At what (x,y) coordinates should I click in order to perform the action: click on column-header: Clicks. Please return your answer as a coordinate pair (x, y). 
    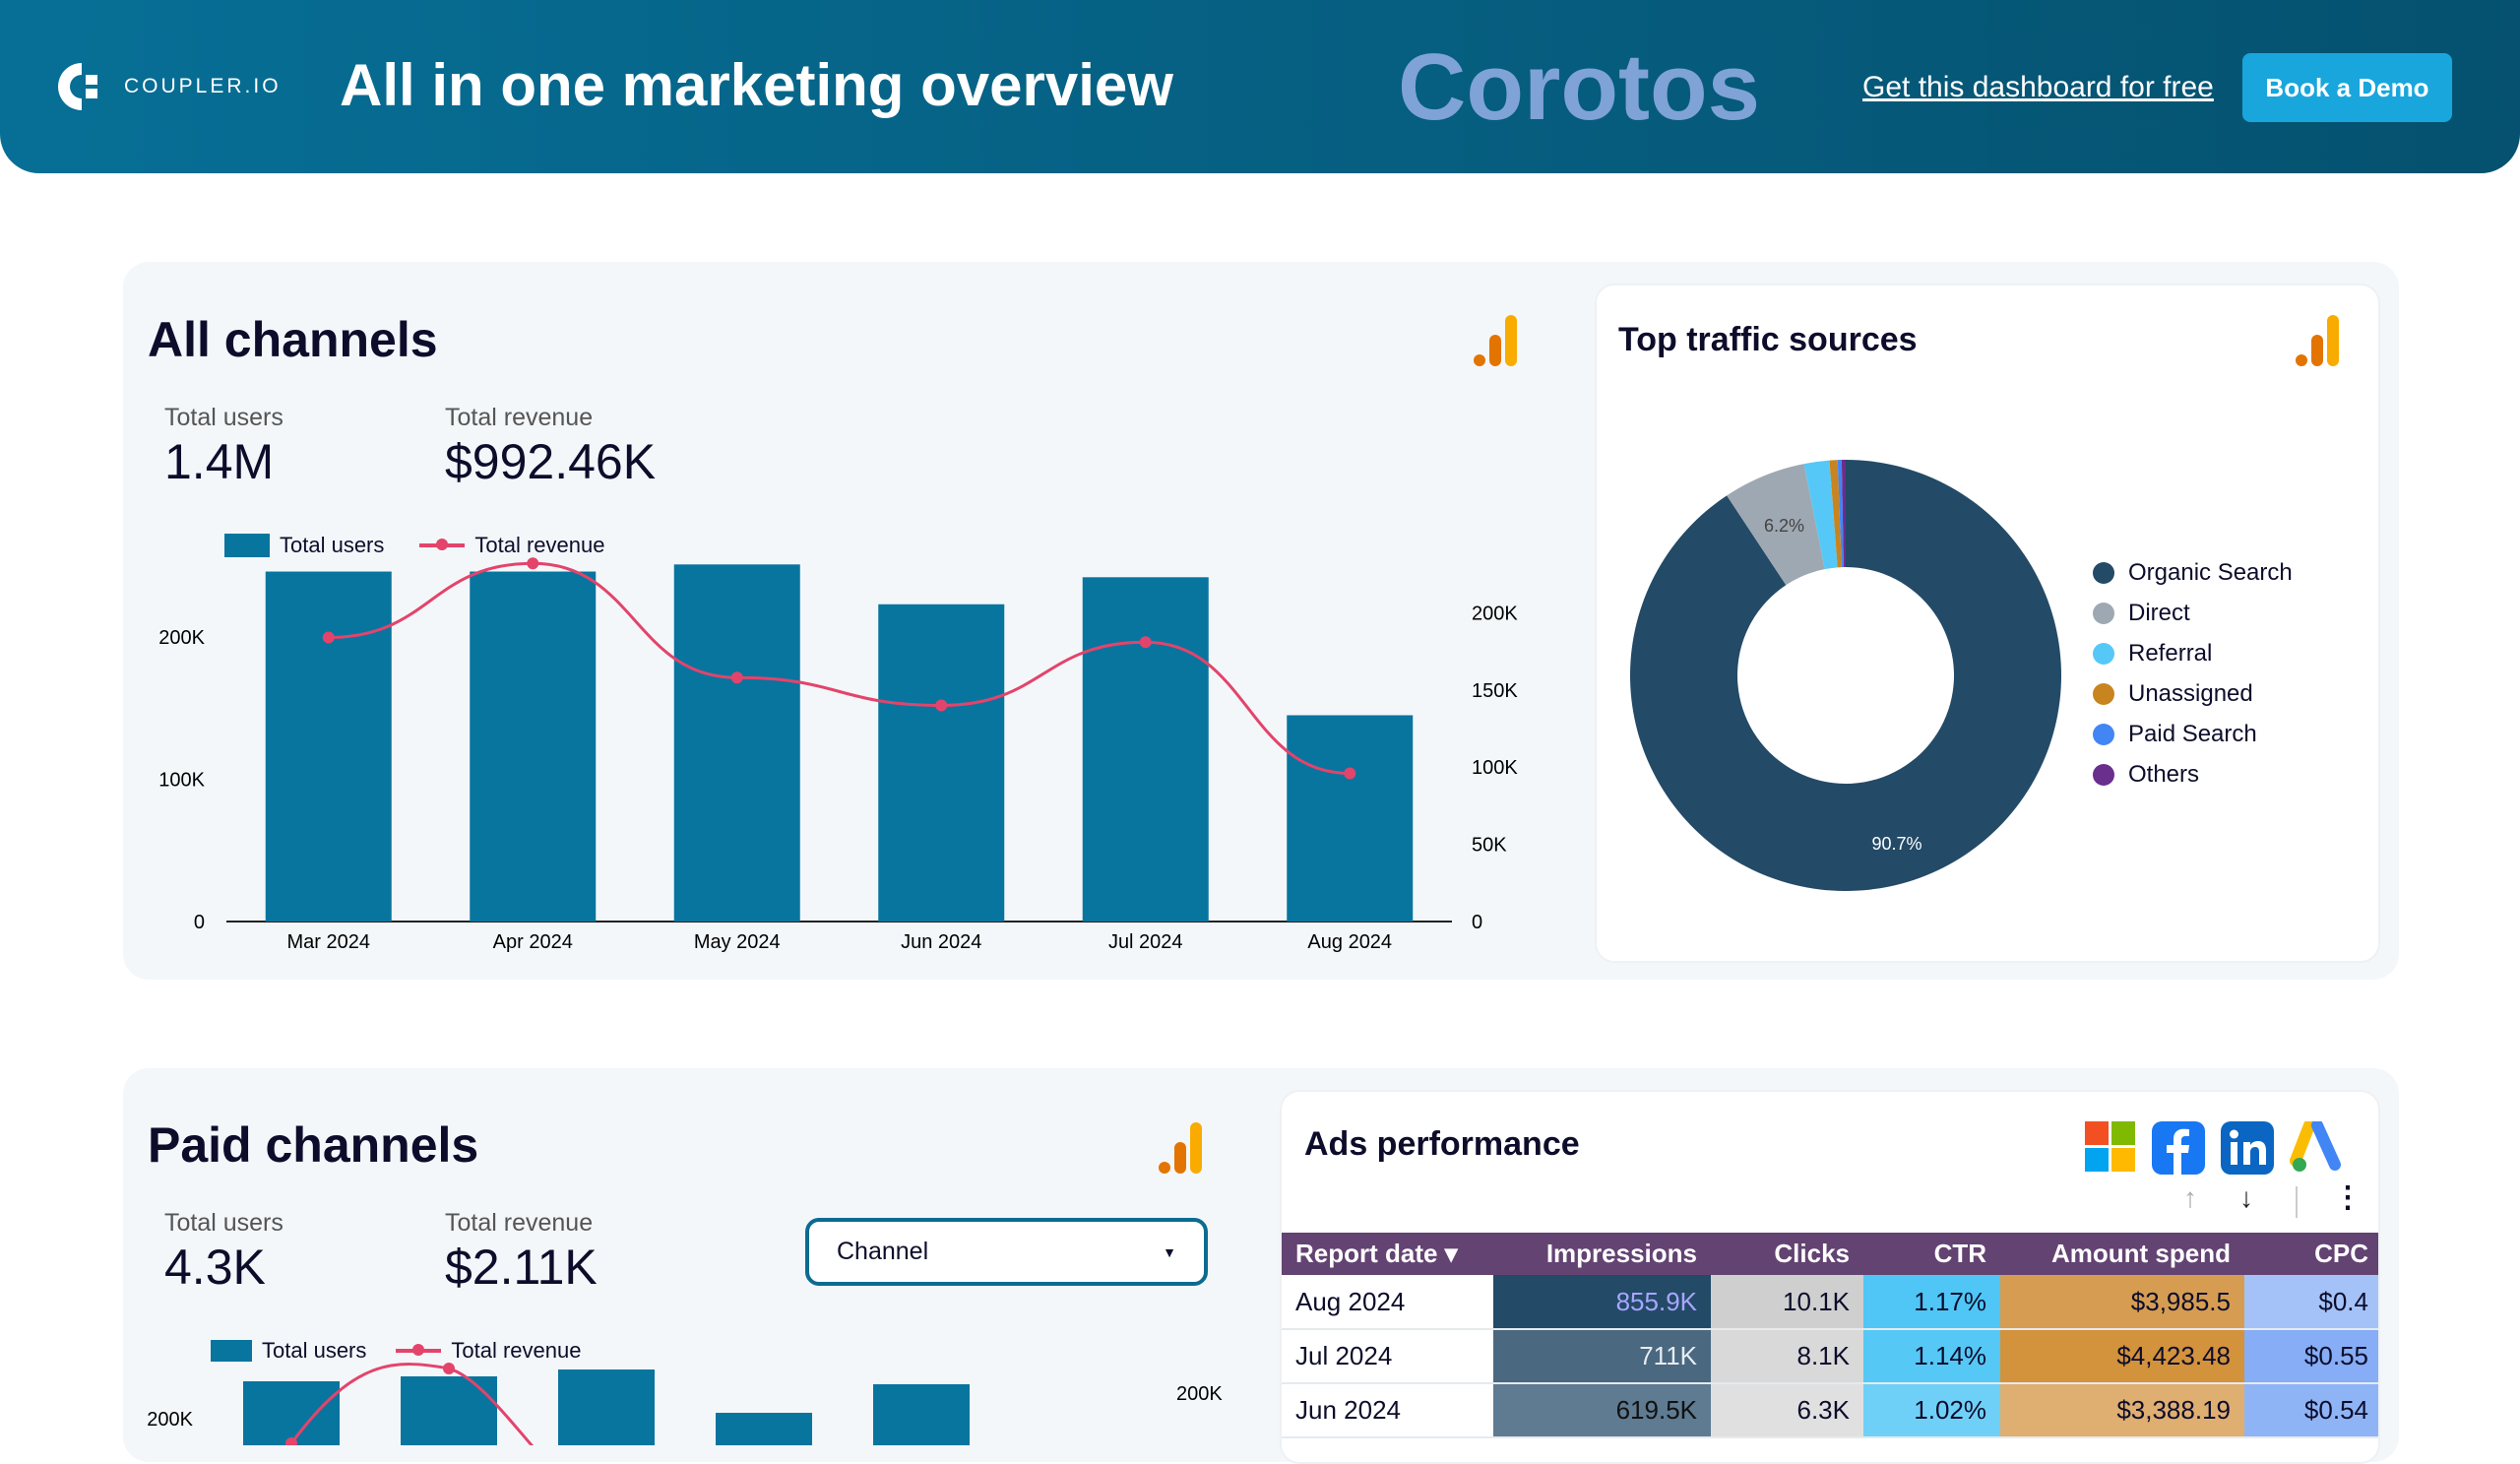
    Looking at the image, I should click on (1787, 1254).